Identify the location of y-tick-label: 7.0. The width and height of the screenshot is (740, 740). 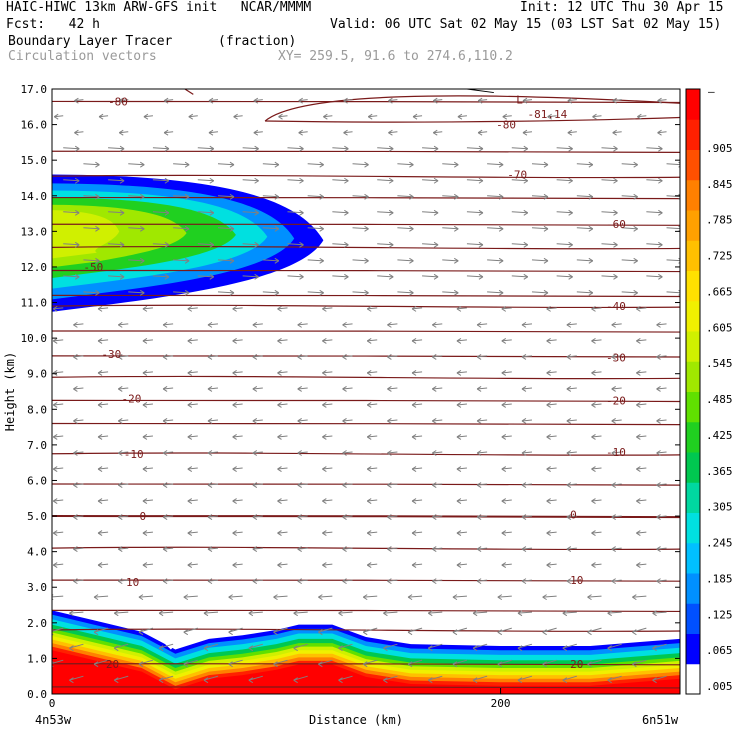
(37, 445).